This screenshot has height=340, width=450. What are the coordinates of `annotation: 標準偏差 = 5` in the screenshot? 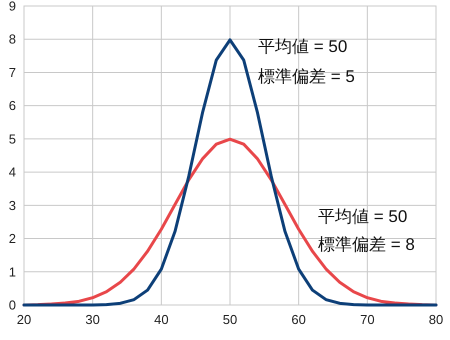 It's located at (306, 76).